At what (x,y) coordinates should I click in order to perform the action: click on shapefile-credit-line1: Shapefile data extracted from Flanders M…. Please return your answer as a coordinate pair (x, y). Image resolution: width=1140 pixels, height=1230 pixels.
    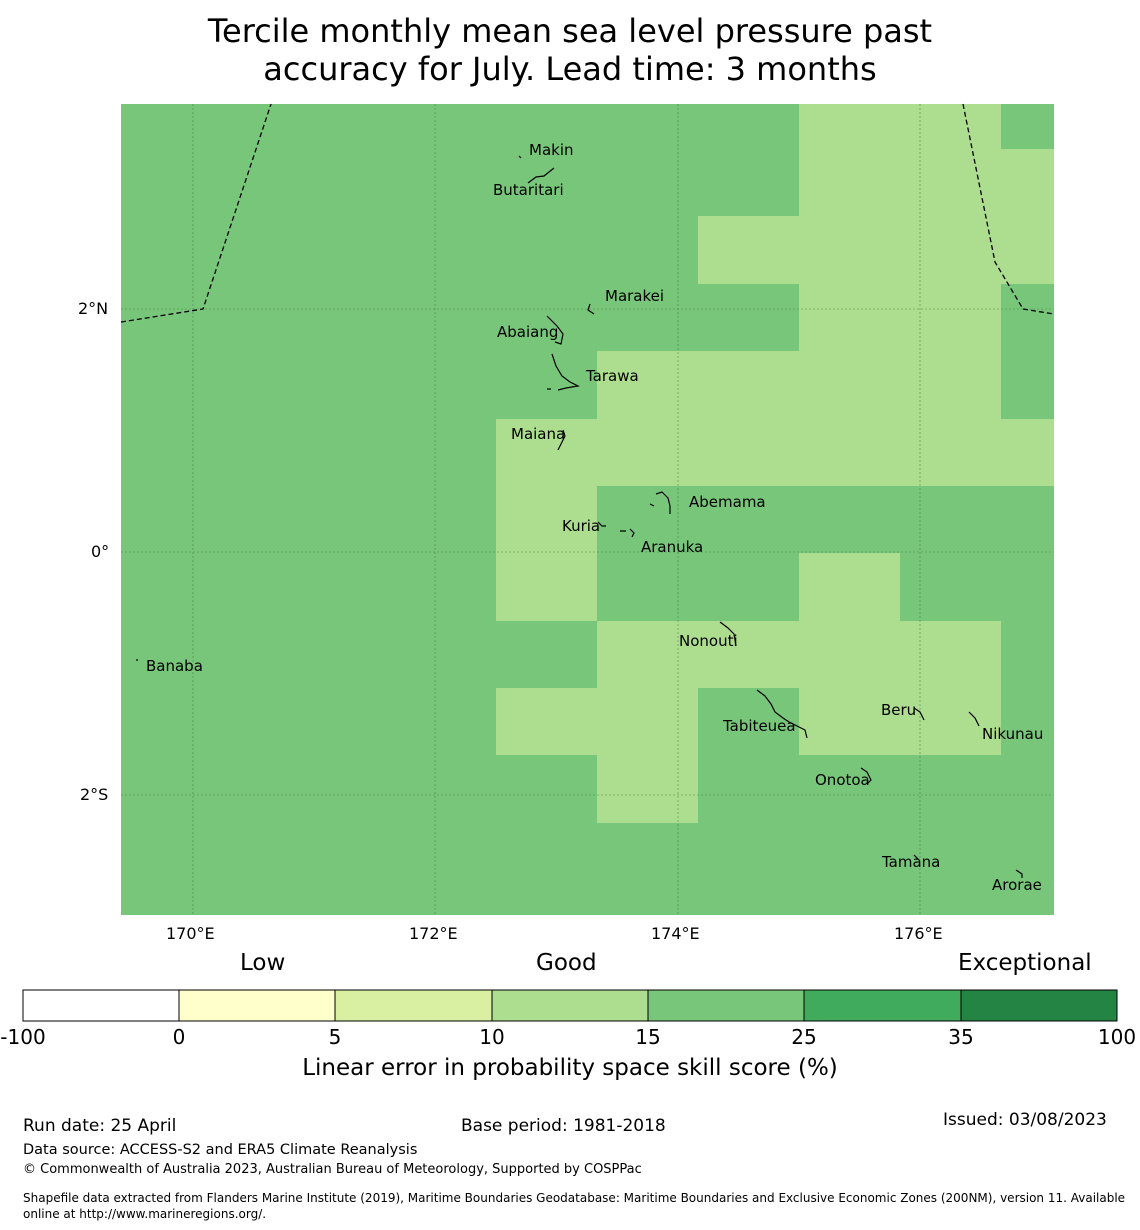
    Looking at the image, I should click on (574, 1198).